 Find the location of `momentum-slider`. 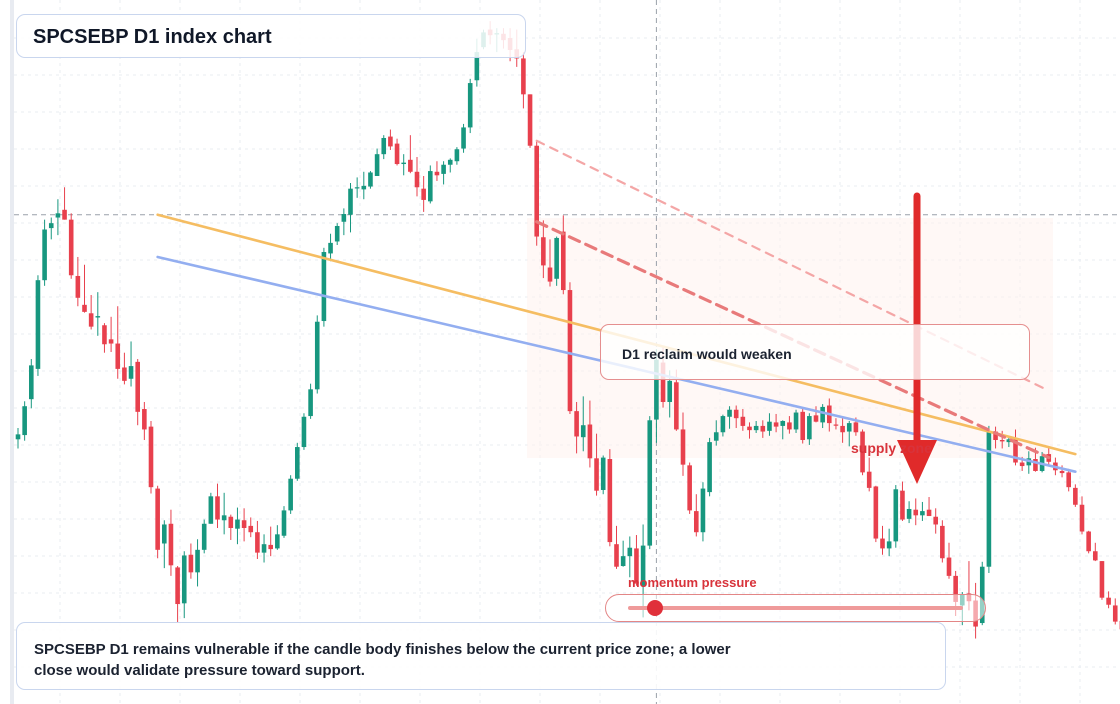

momentum-slider is located at coordinates (795, 608).